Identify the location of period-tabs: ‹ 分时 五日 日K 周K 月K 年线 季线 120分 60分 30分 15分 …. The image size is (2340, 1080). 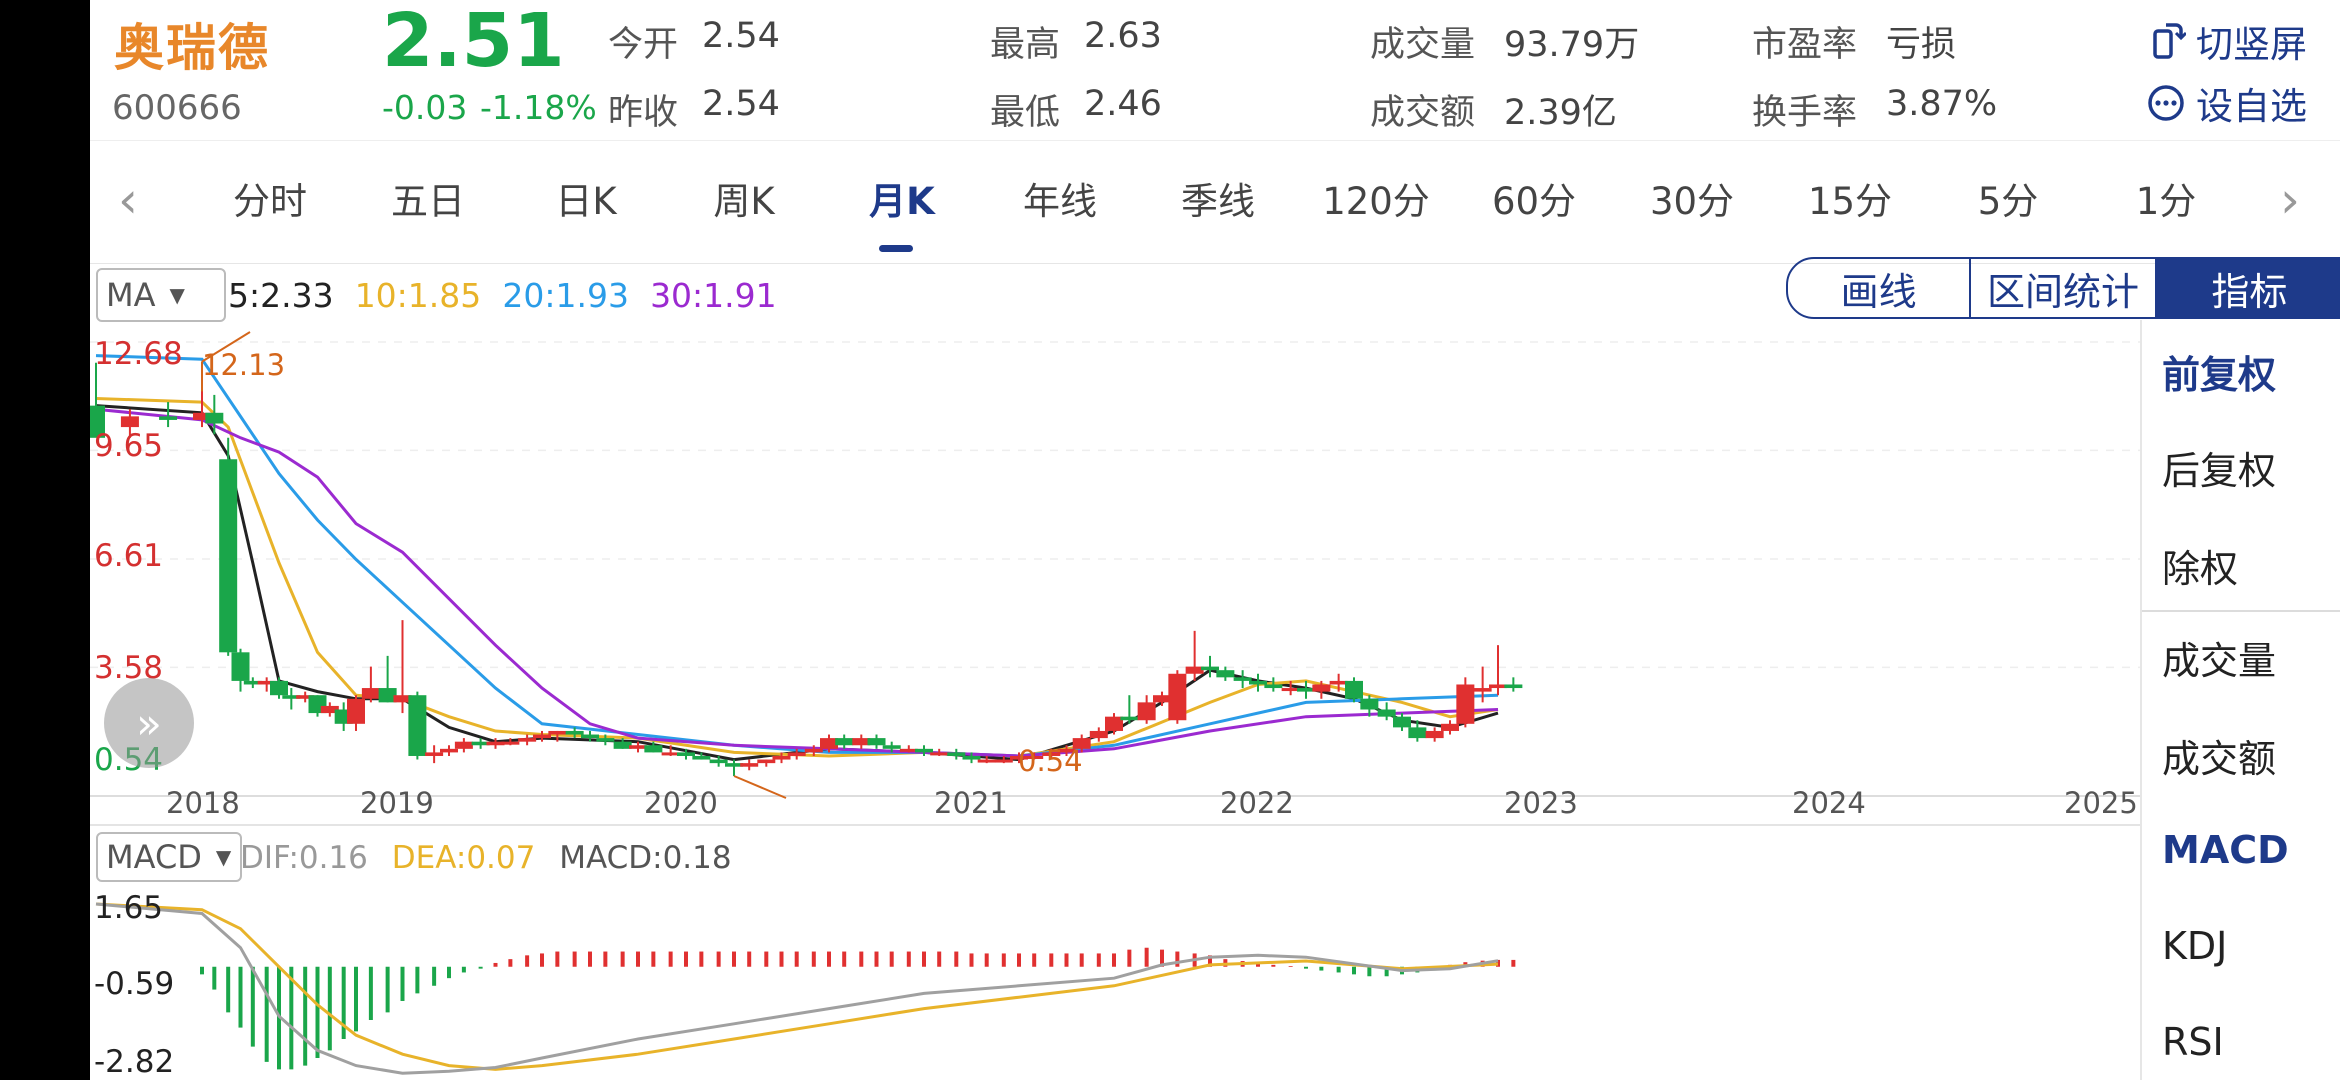
(1215, 202).